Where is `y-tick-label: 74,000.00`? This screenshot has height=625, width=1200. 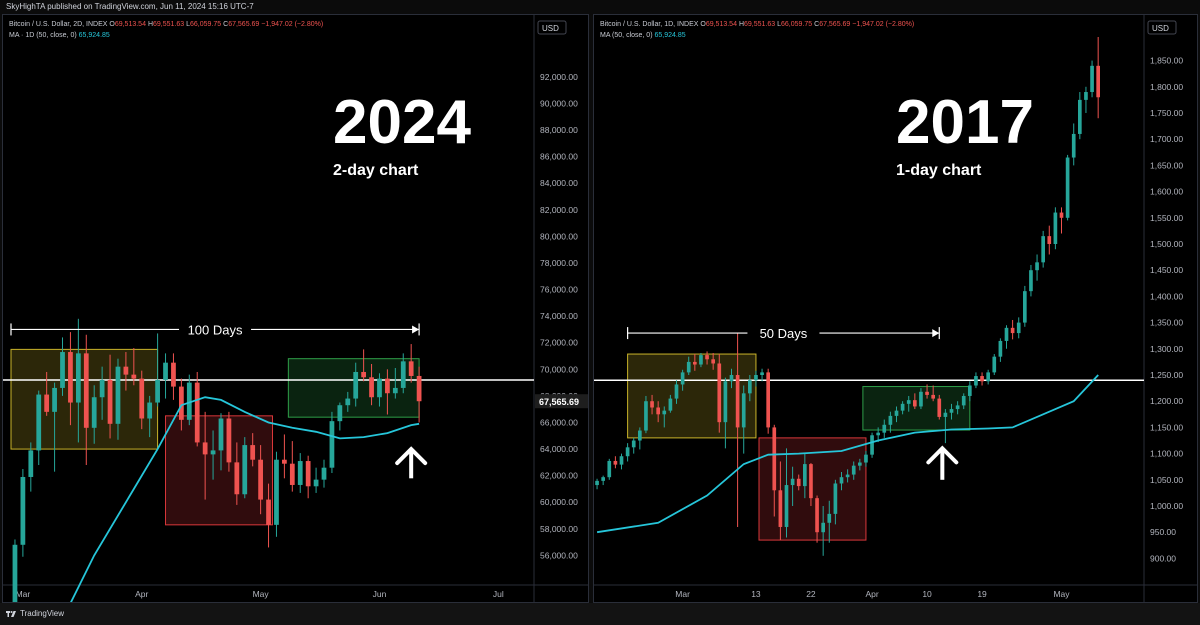
y-tick-label: 74,000.00 is located at coordinates (559, 316).